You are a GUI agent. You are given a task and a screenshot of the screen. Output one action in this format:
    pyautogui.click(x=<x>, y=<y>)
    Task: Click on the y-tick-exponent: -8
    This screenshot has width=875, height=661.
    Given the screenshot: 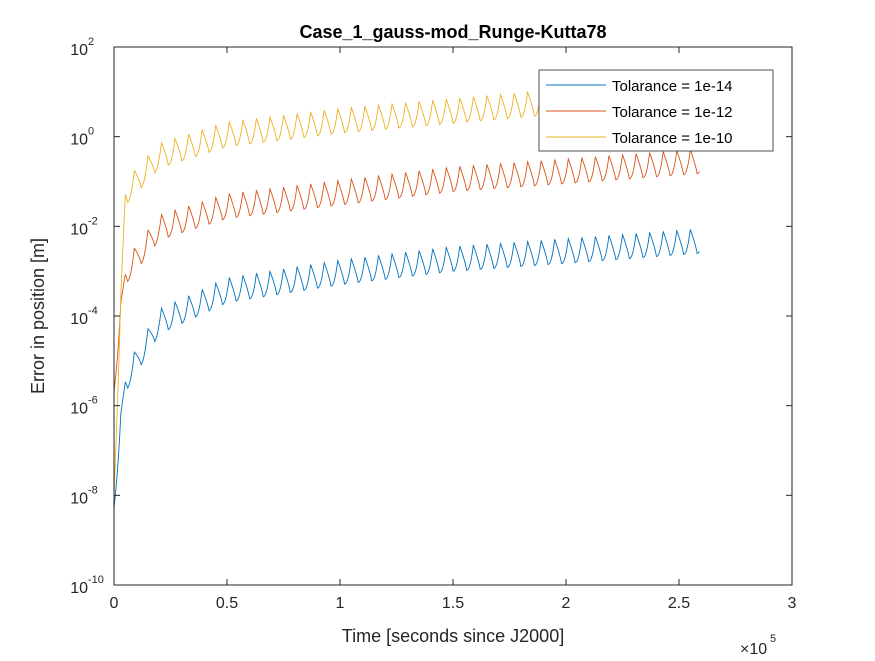 What is the action you would take?
    pyautogui.click(x=93, y=490)
    